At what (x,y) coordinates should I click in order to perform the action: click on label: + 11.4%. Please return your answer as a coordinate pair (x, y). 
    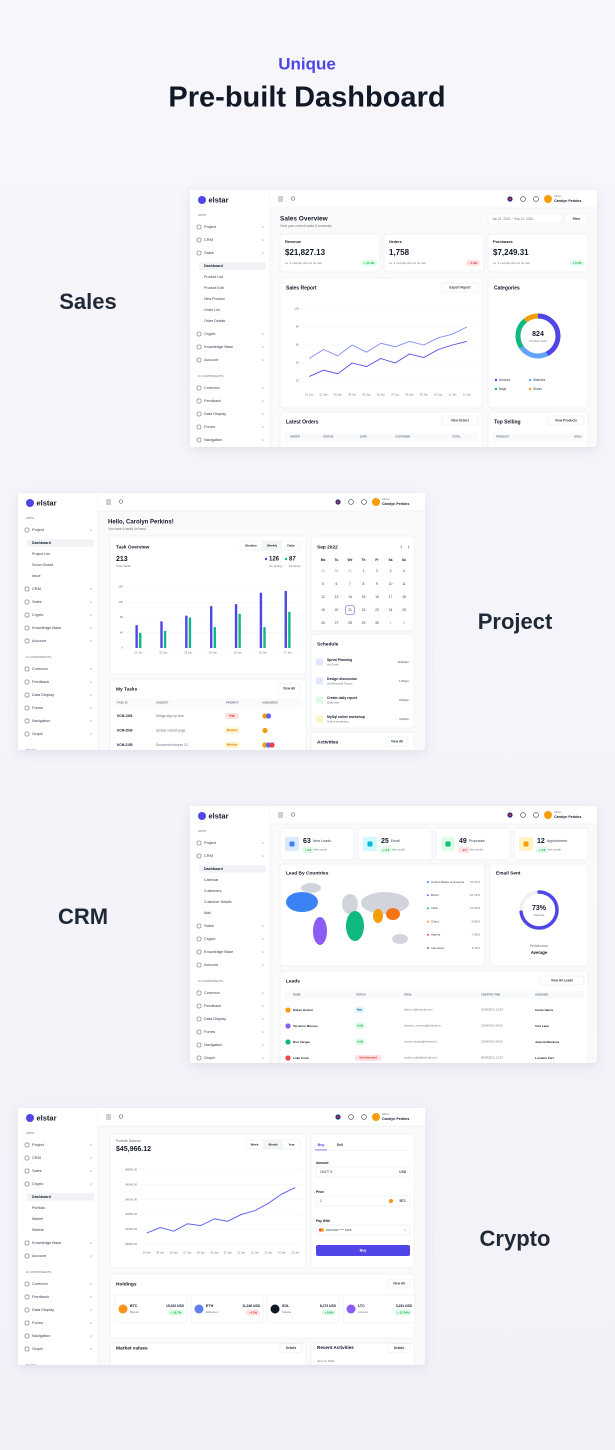
    Looking at the image, I should click on (369, 263).